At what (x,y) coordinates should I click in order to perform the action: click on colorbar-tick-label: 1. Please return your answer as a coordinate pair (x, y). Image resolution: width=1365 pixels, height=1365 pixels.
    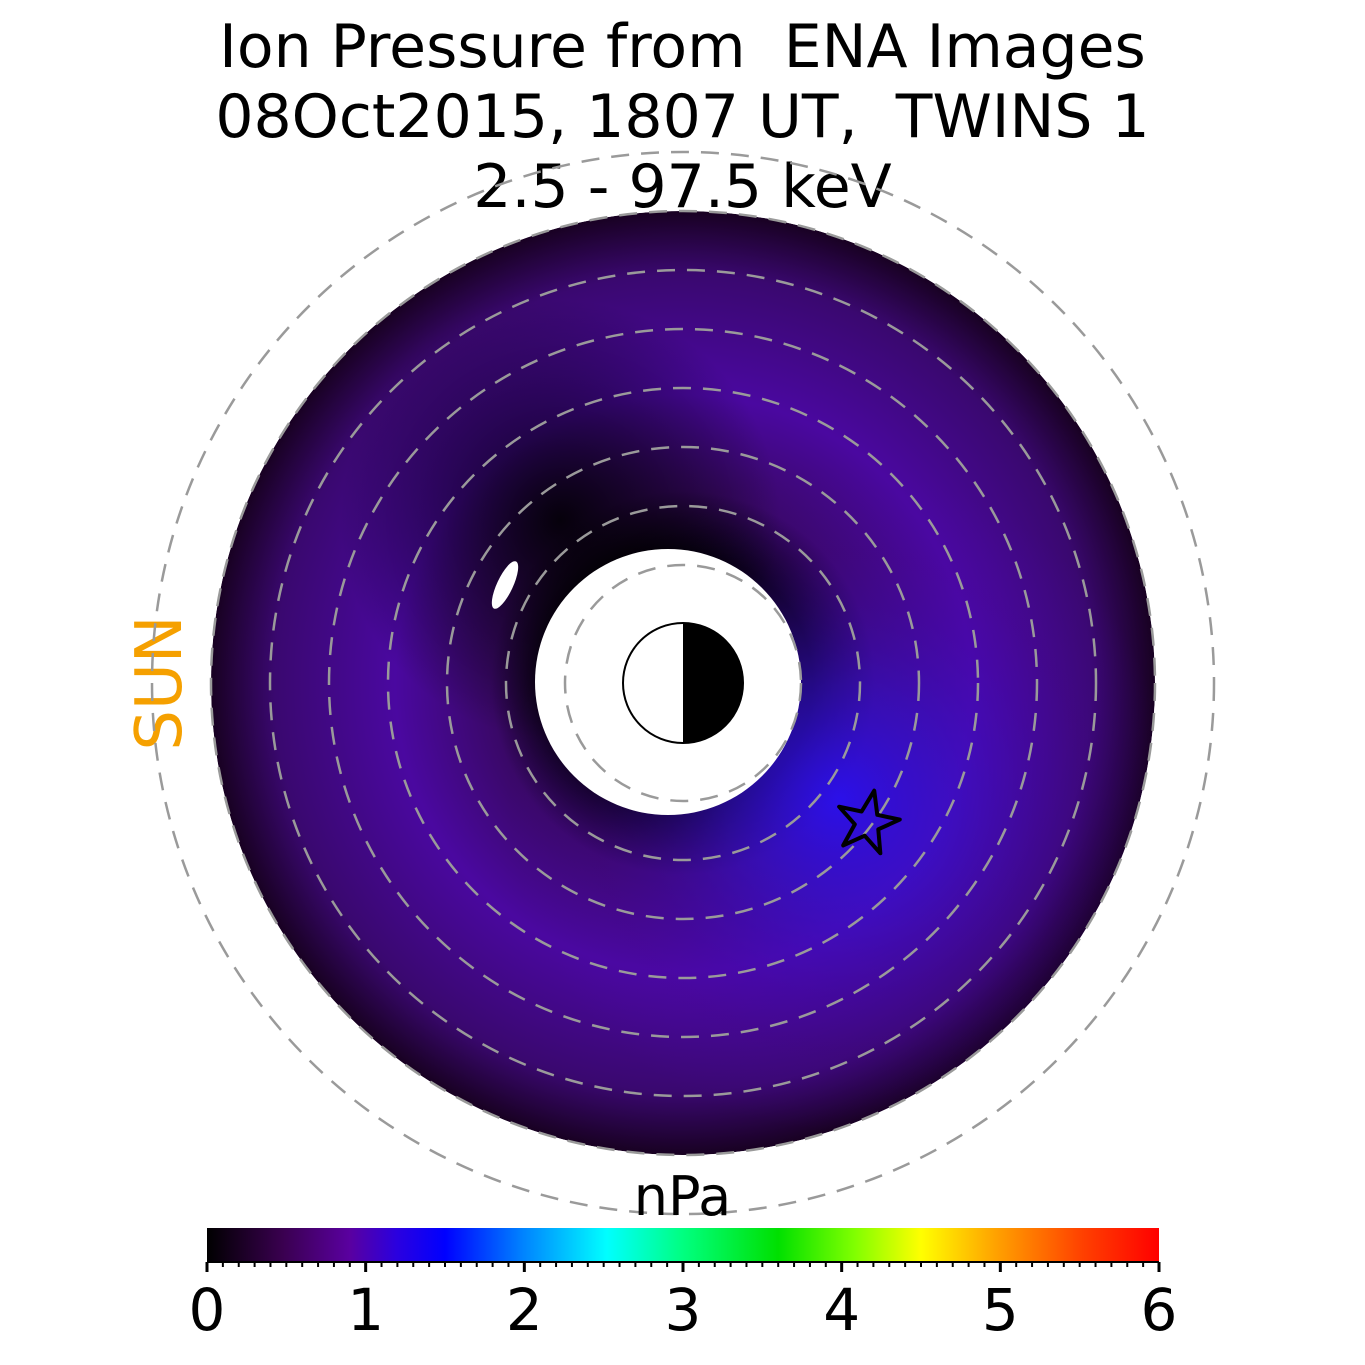
    Looking at the image, I should click on (365, 1310).